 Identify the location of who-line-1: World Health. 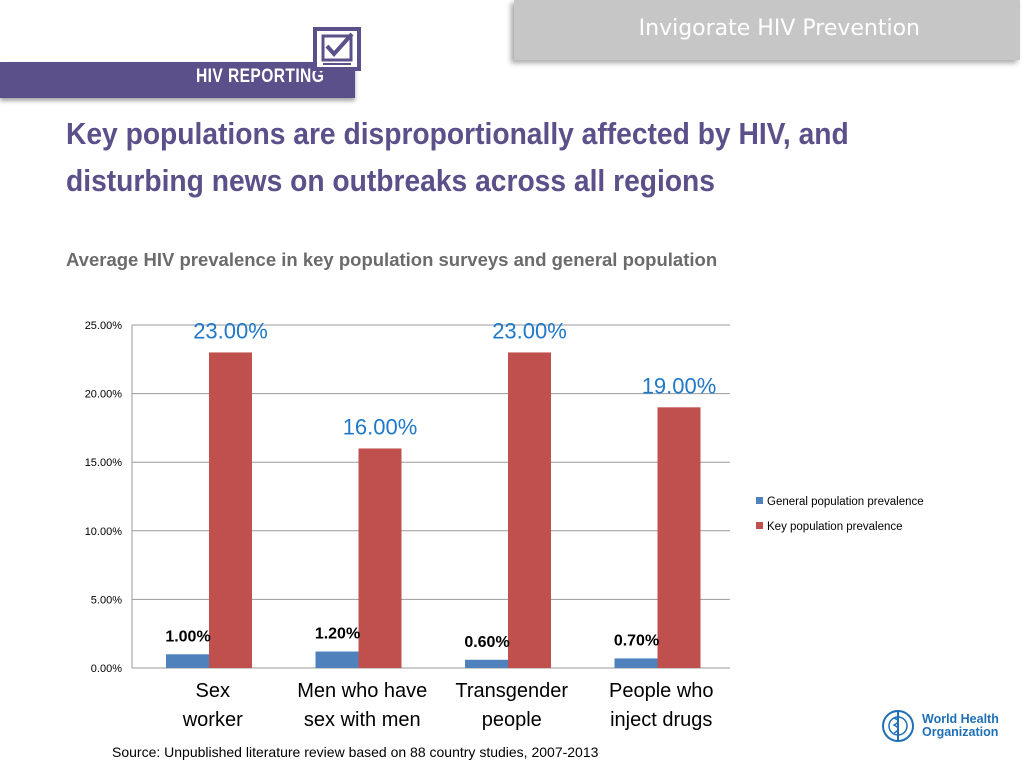
(960, 719).